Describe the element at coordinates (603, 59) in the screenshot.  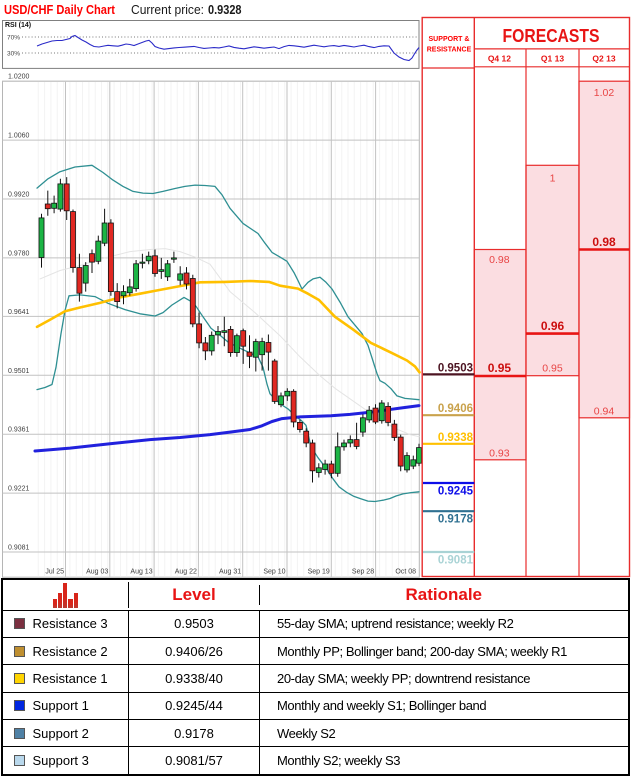
I see `svg-text: Q2 13` at that location.